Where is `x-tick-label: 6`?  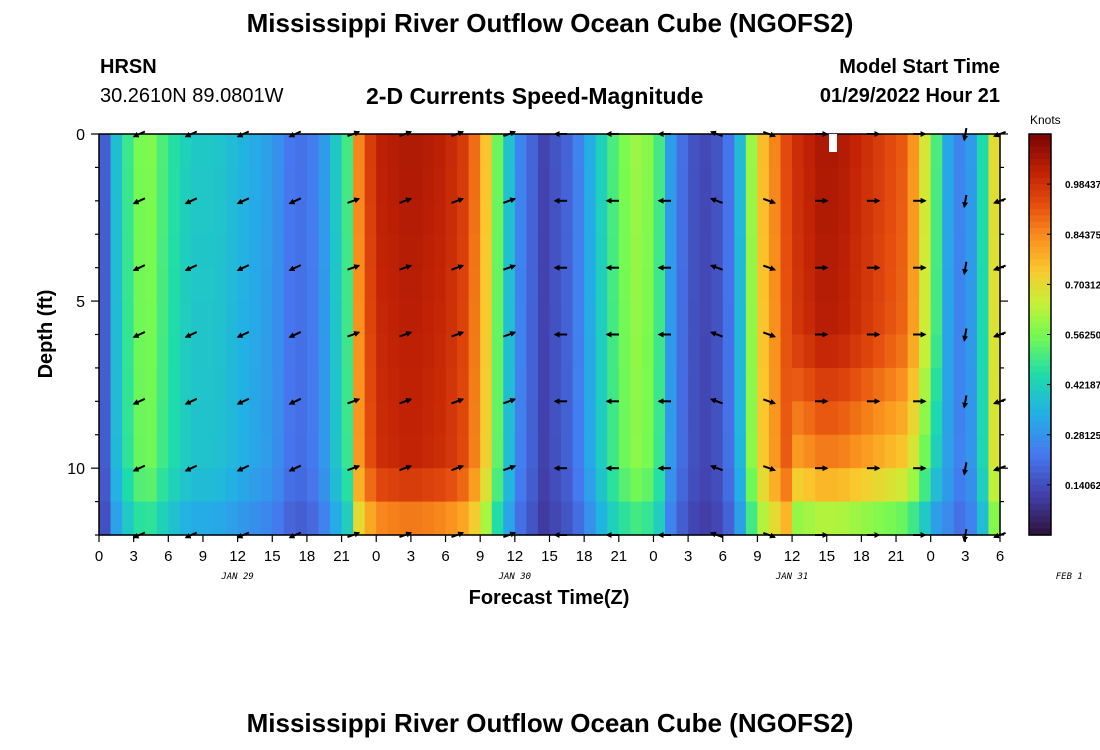 x-tick-label: 6 is located at coordinates (1000, 556).